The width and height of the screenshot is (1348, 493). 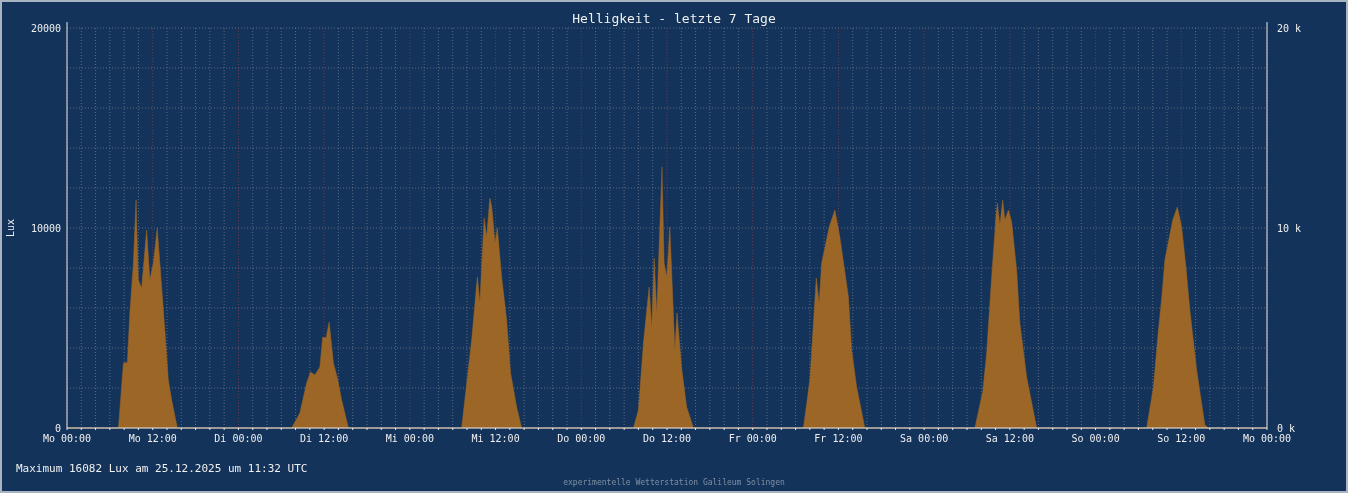 I want to click on x-tick-label: Mi 12:00, so click(x=495, y=438).